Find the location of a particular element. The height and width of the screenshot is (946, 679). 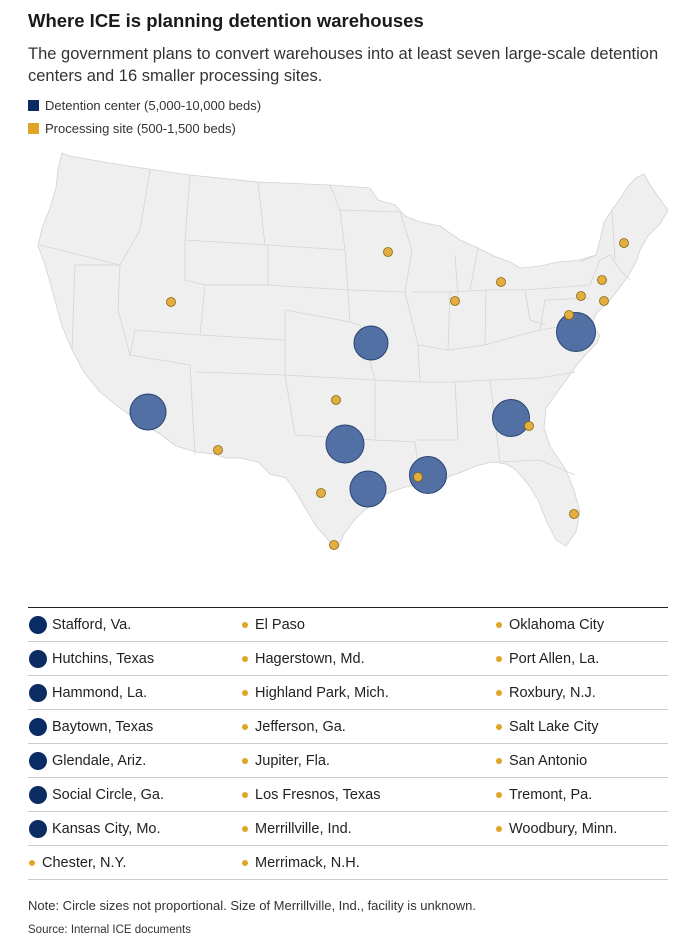

detention-center-stafford is located at coordinates (576, 332).